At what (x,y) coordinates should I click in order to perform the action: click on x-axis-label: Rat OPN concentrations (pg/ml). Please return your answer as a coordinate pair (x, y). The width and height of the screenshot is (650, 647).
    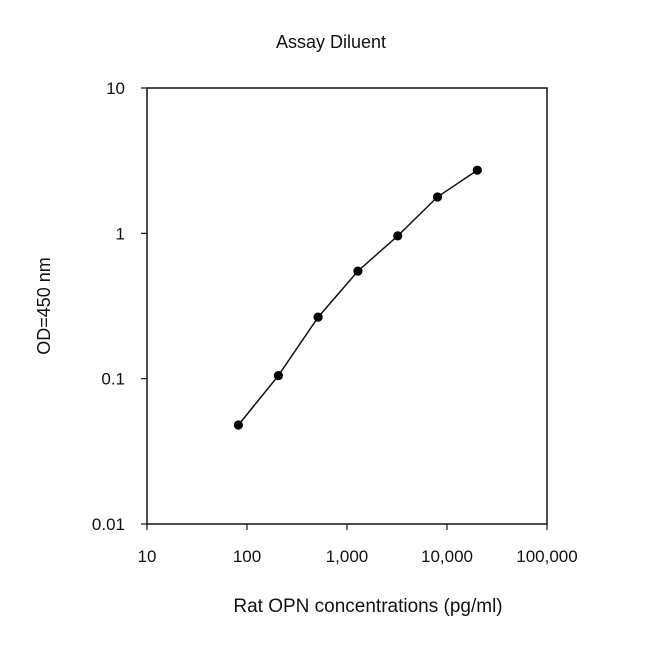
    Looking at the image, I should click on (367, 606).